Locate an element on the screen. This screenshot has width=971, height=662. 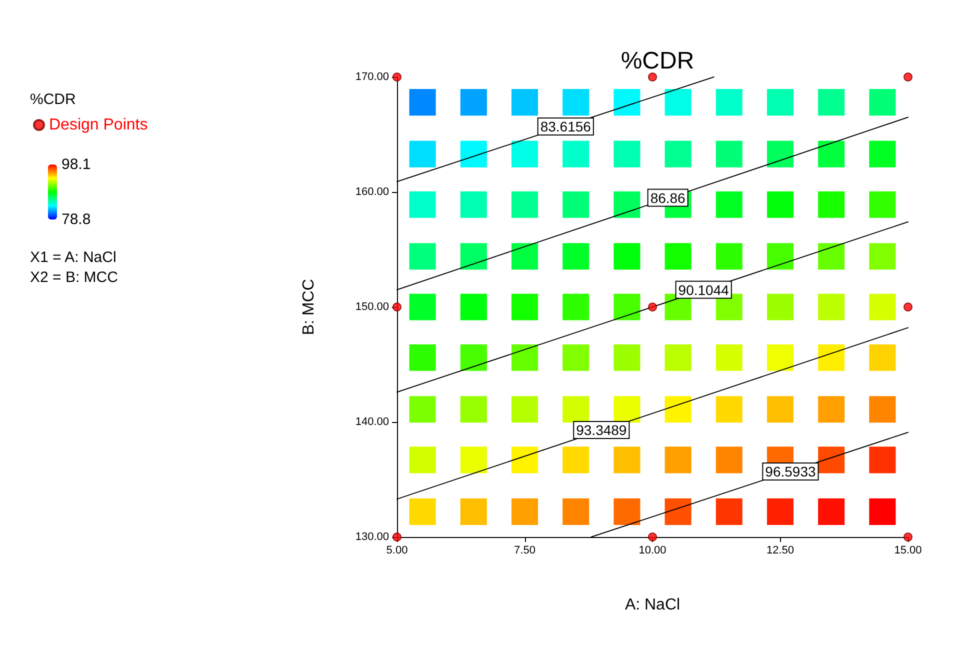
color-bar-label: 78.8 is located at coordinates (76, 219).